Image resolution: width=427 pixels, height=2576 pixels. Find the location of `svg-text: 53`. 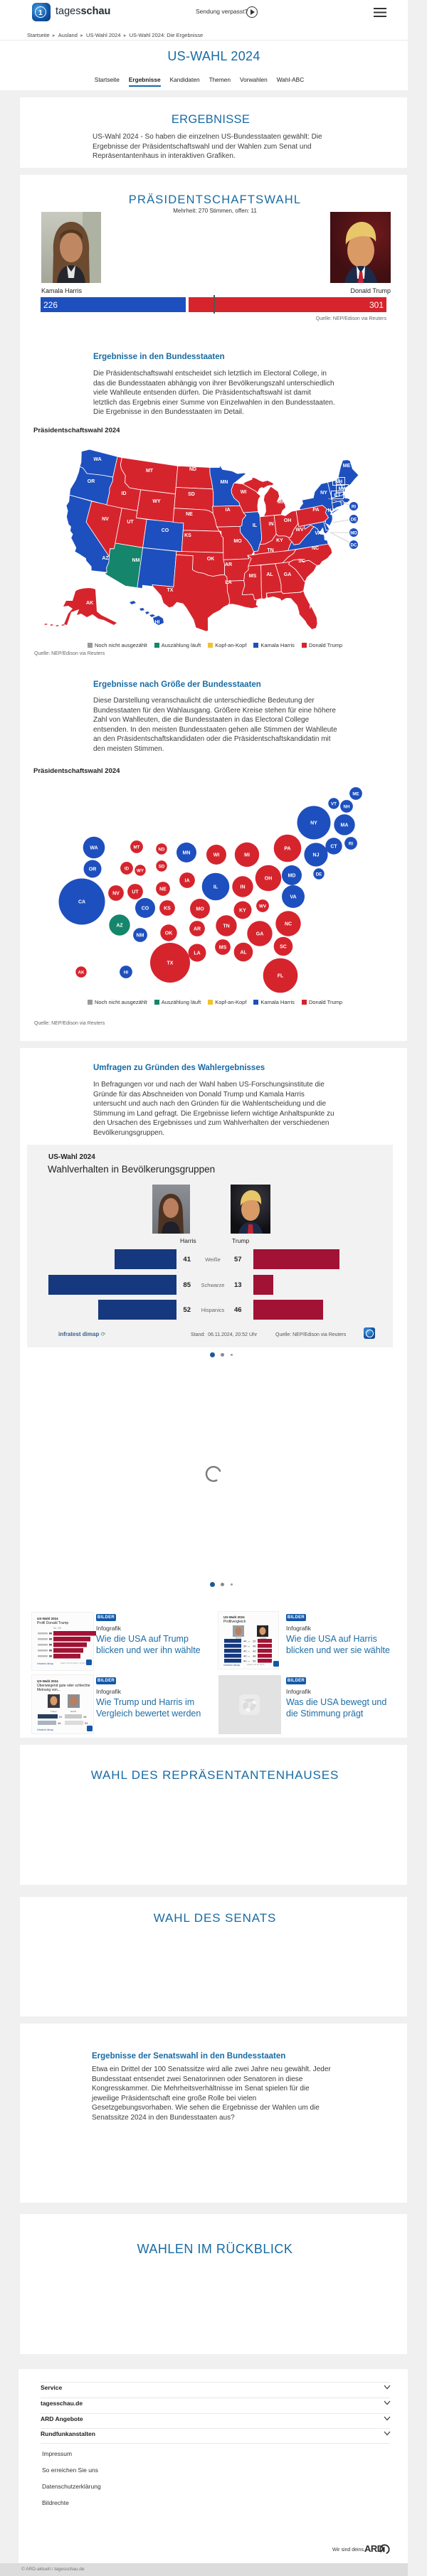

svg-text: 53 is located at coordinates (86, 1723).